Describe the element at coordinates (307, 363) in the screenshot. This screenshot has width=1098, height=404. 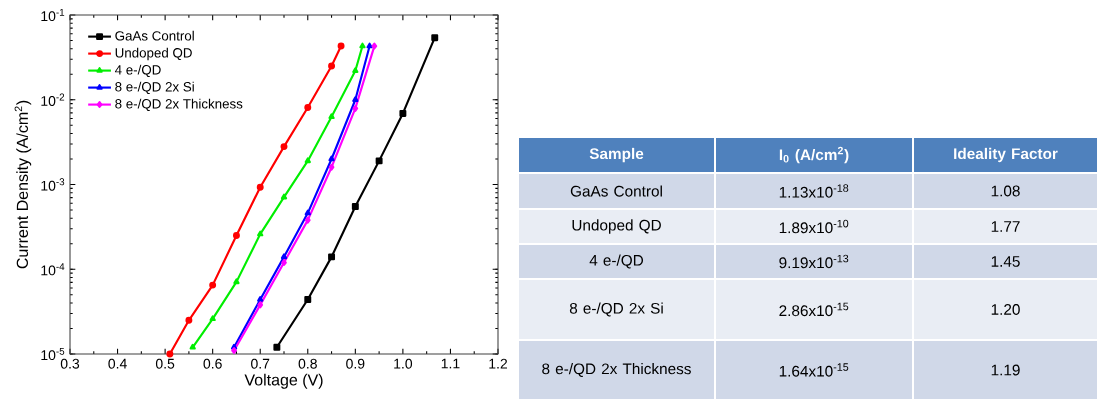
I see `x-tick-label: 0.8` at that location.